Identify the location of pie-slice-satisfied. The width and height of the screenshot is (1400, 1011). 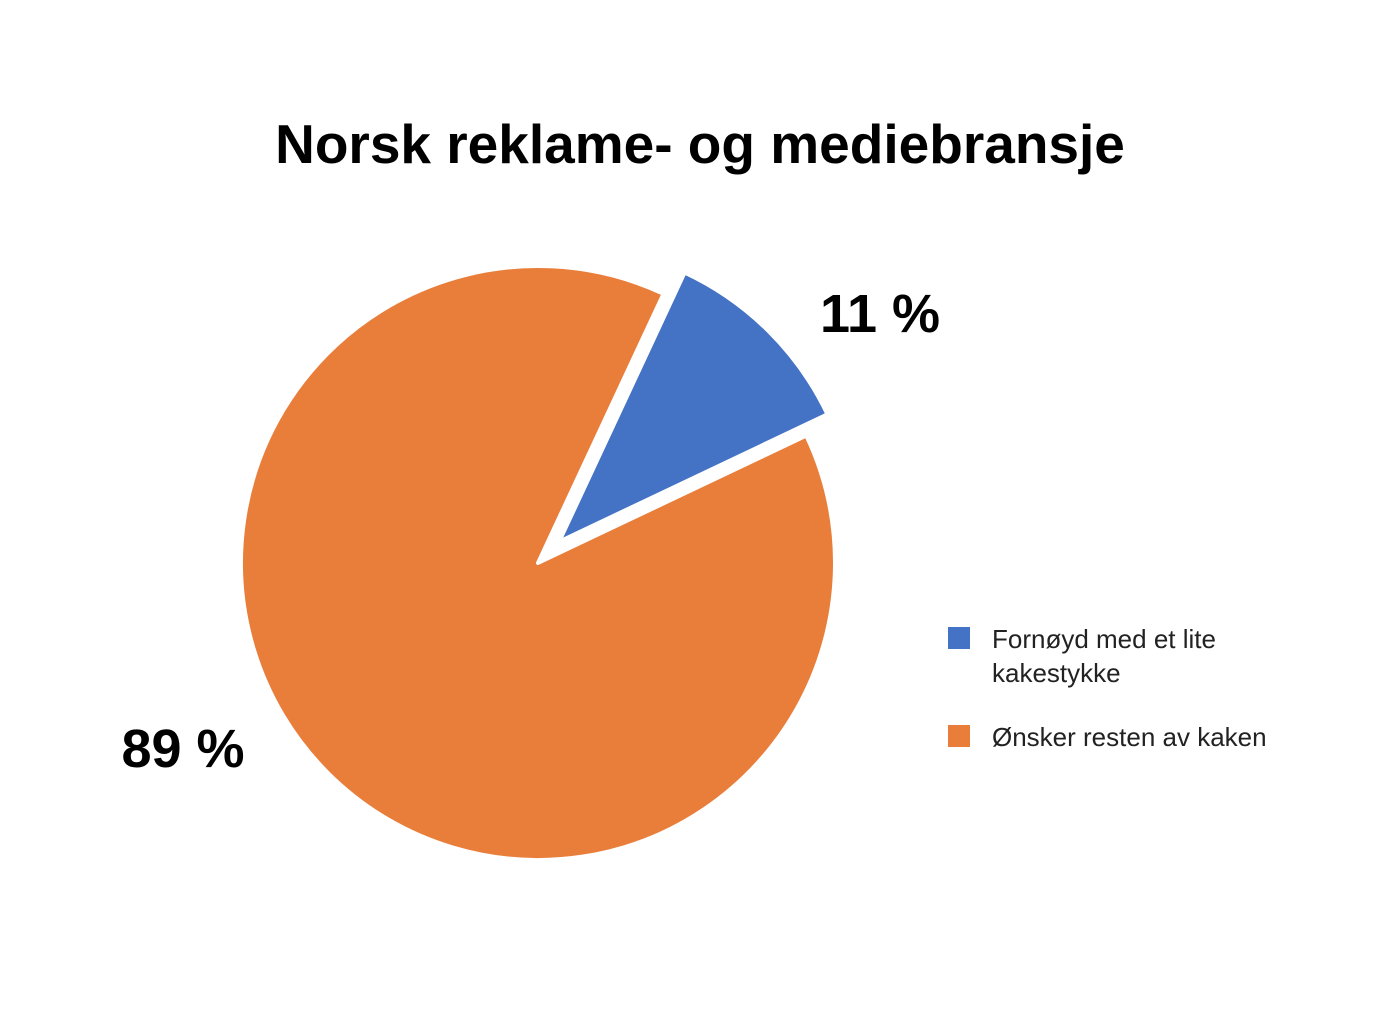
(693, 407).